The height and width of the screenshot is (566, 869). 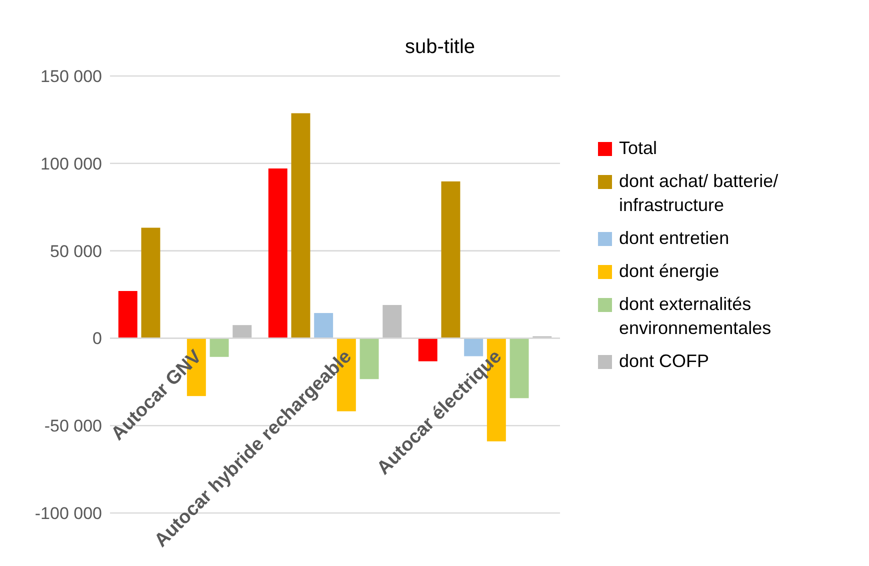 I want to click on legend-label: dont entretien, so click(x=674, y=238).